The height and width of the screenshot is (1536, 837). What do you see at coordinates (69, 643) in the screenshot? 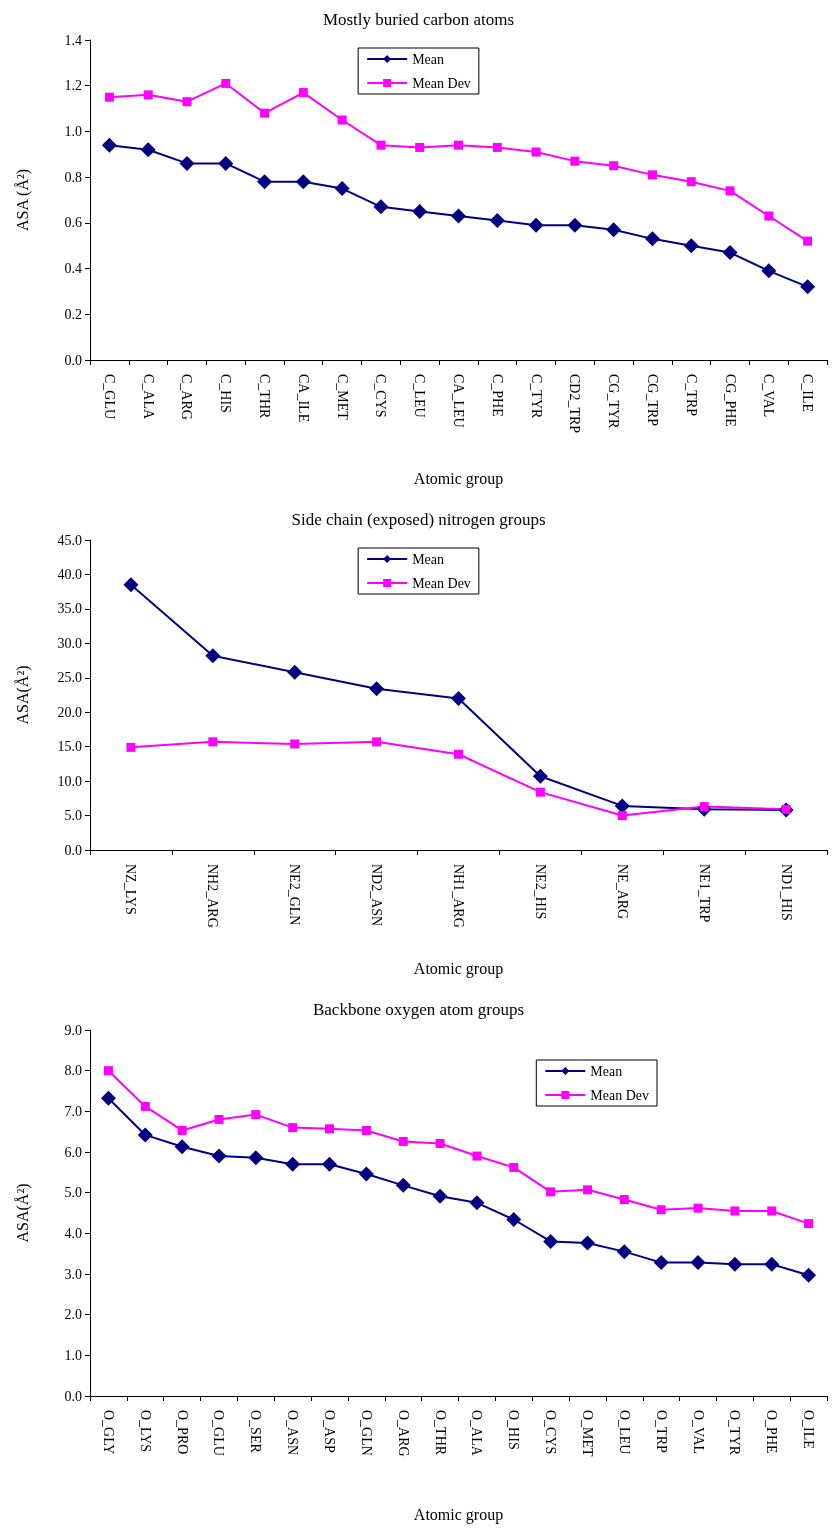
I see `y-tick-label: 30.0` at bounding box center [69, 643].